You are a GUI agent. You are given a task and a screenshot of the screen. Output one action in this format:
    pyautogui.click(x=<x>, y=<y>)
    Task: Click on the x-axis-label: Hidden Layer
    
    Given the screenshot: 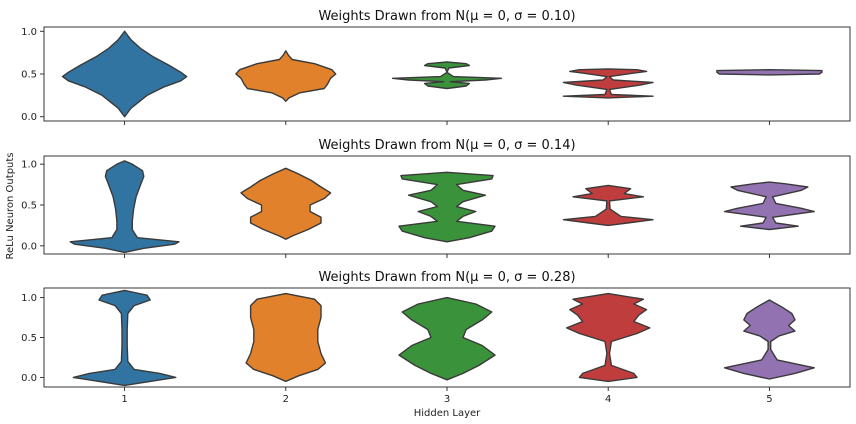 What is the action you would take?
    pyautogui.click(x=447, y=413)
    